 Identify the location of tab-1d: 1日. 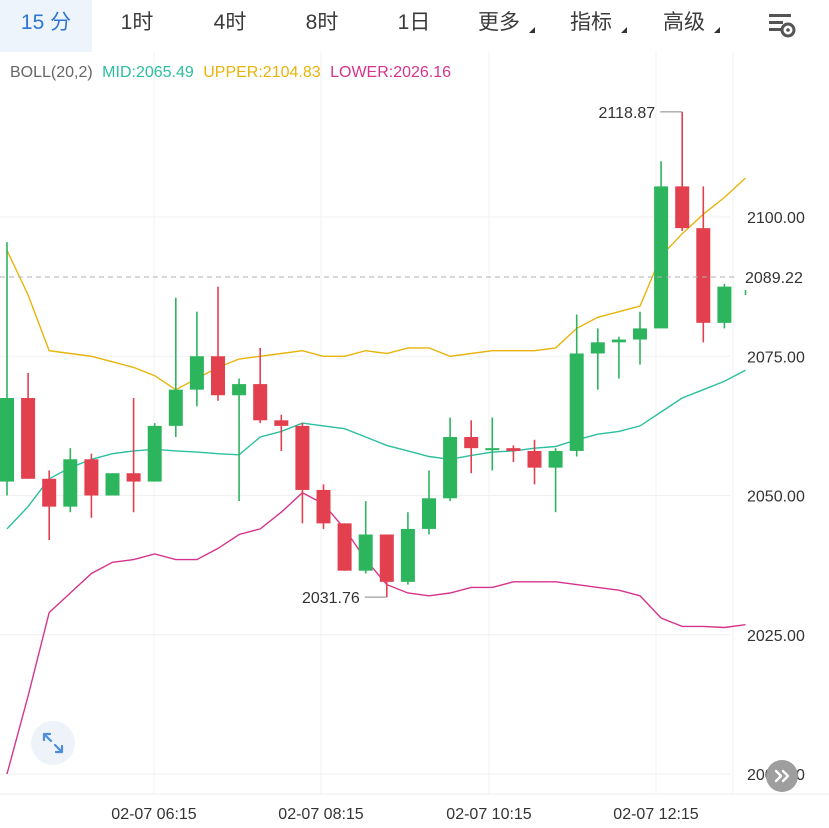
(414, 22).